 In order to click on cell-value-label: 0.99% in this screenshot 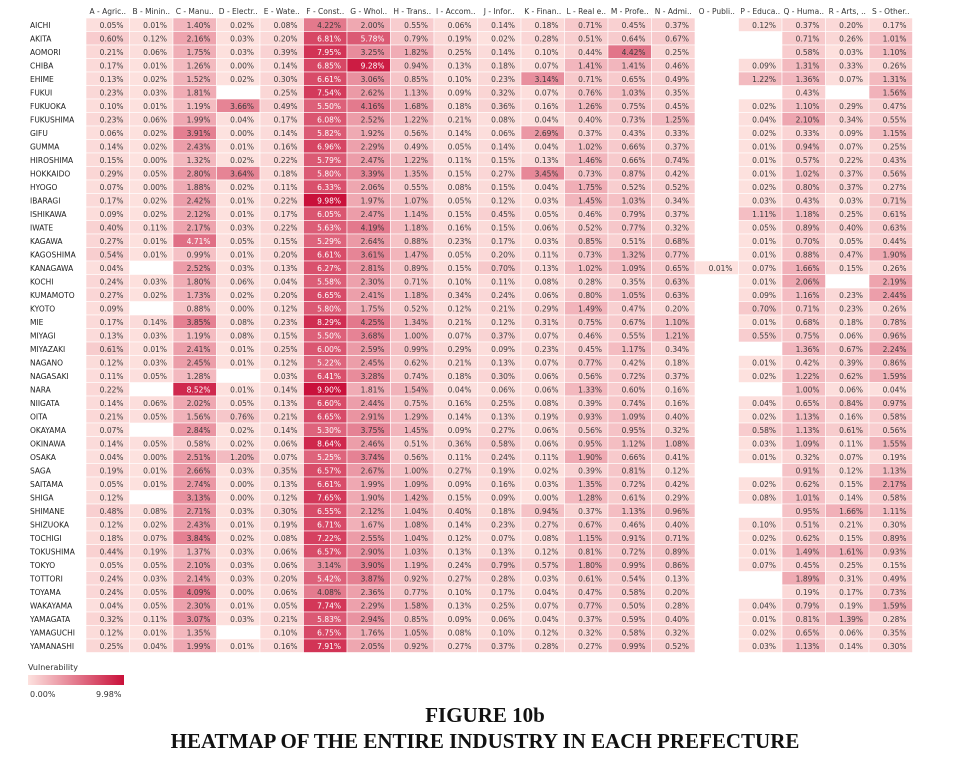, I will do `click(416, 349)`.